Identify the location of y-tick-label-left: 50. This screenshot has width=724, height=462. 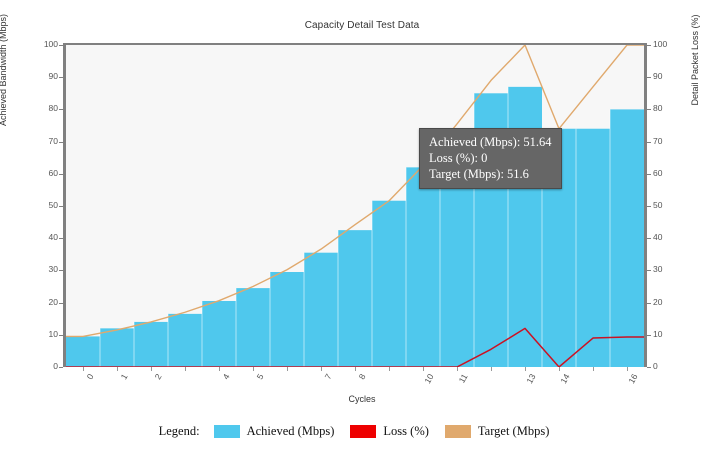
(53, 205).